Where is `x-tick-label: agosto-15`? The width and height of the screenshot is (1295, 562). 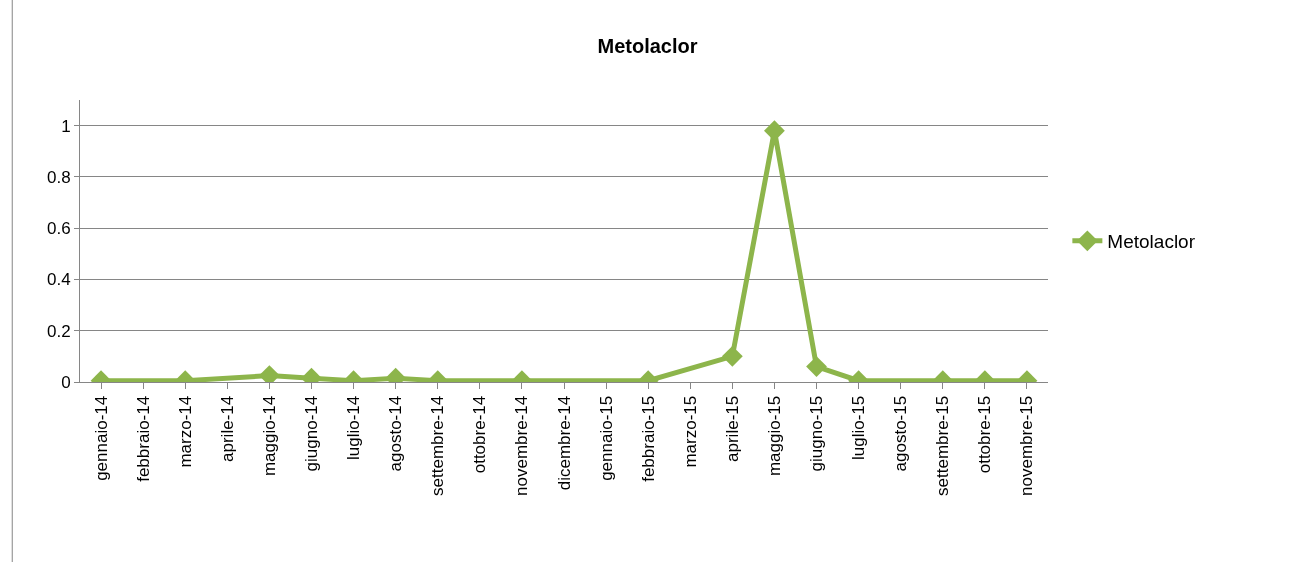
x-tick-label: agosto-15 is located at coordinates (901, 433).